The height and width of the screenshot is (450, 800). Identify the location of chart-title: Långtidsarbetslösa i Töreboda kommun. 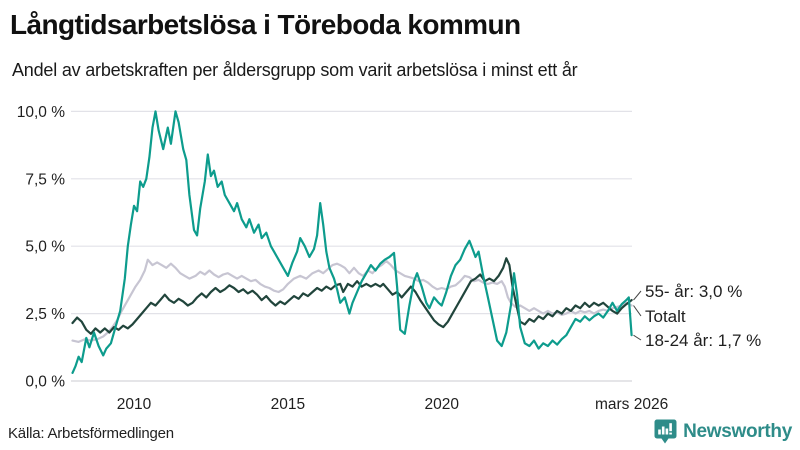
(265, 24).